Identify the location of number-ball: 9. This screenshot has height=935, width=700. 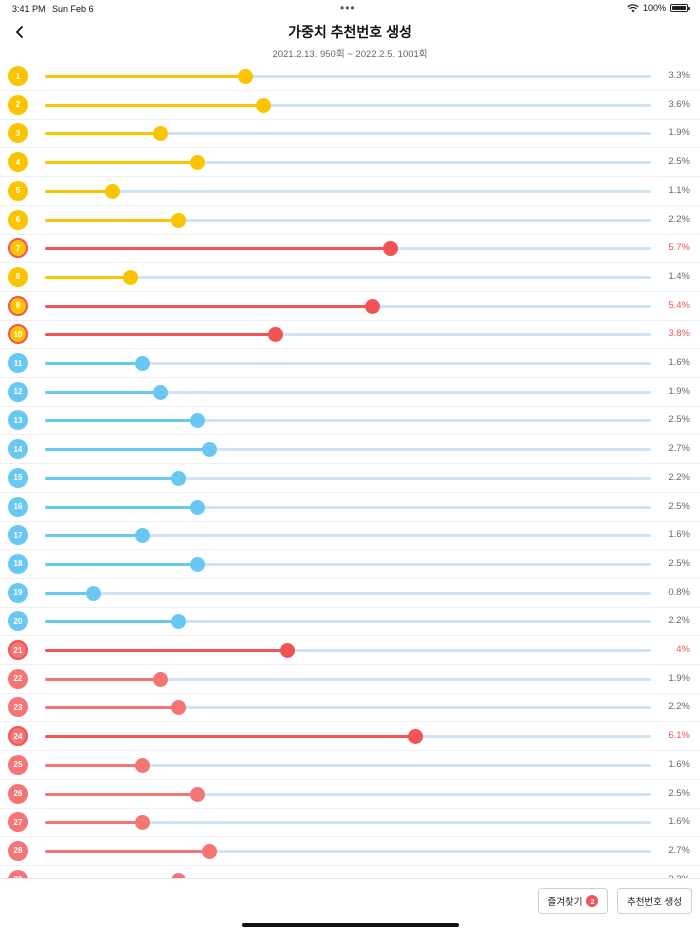
(18, 305).